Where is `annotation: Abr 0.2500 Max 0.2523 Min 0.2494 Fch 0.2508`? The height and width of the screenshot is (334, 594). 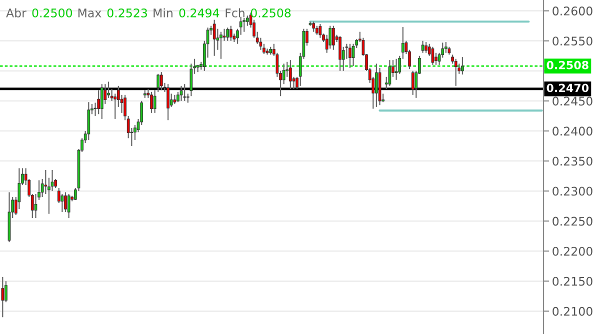
annotation: Abr 0.2500 Max 0.2523 Min 0.2494 Fch 0.2508 is located at coordinates (148, 13).